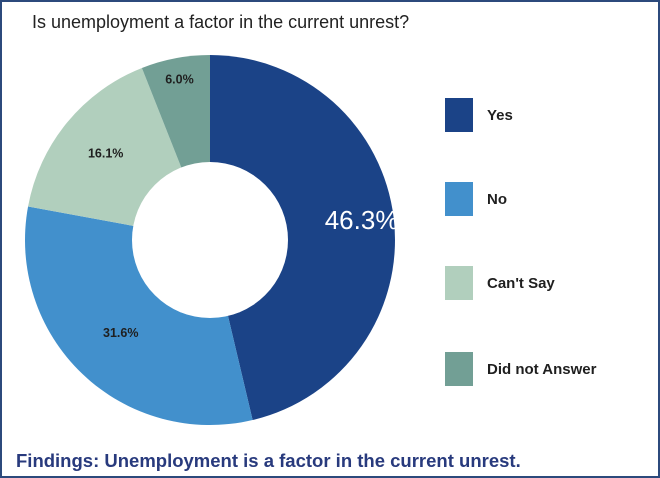  Describe the element at coordinates (497, 199) in the screenshot. I see `legend-label-no: No` at that location.